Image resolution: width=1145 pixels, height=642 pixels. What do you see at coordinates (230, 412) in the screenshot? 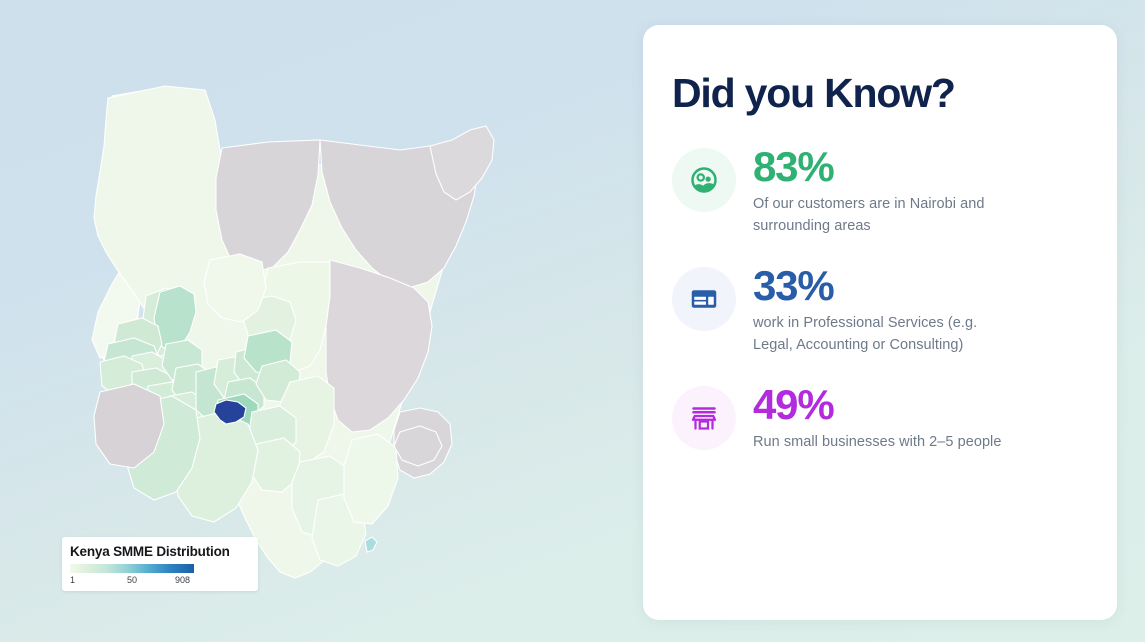
I see `county-nairobi-highlight` at bounding box center [230, 412].